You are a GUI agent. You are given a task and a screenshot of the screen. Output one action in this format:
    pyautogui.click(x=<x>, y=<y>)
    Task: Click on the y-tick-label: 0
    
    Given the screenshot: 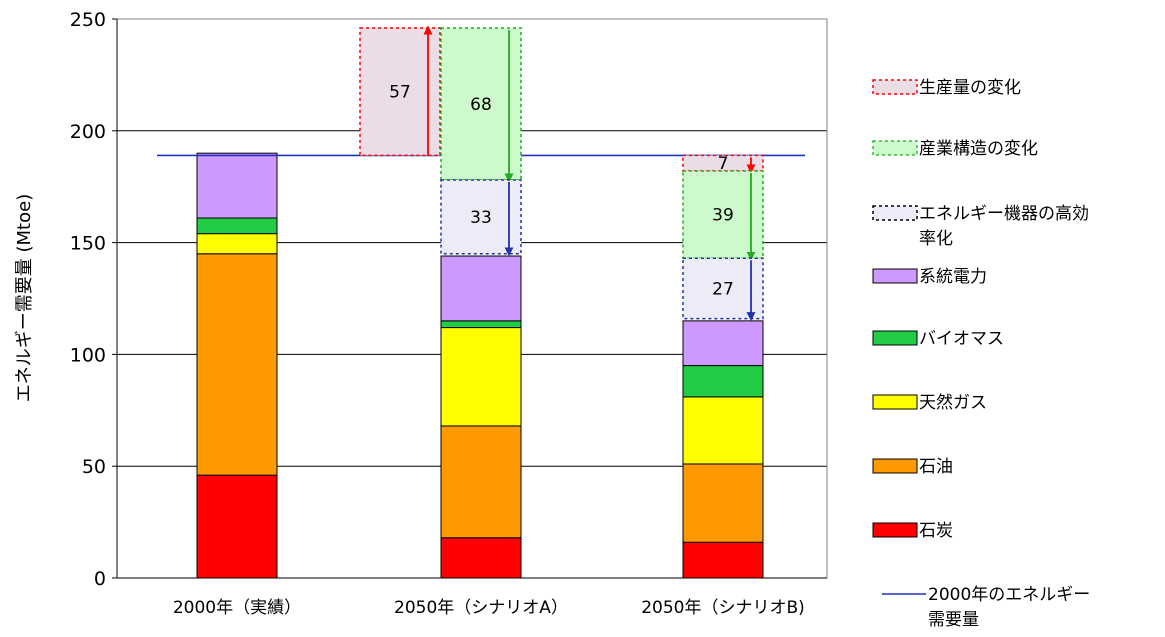 What is the action you would take?
    pyautogui.click(x=100, y=579)
    